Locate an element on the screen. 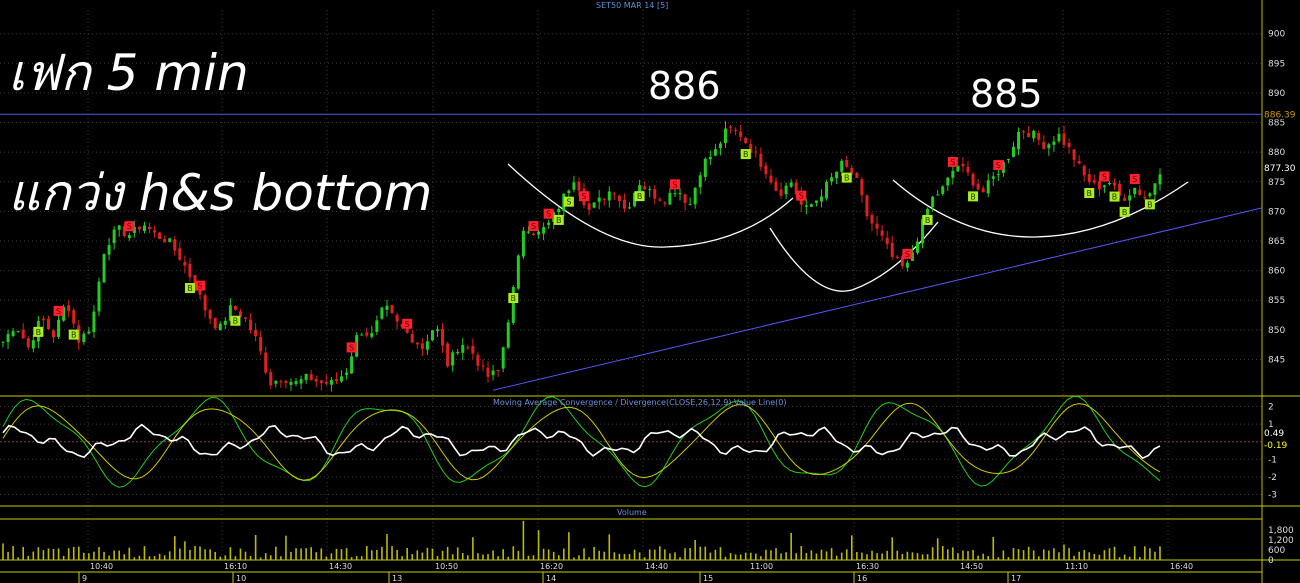 The width and height of the screenshot is (1300, 583). day-label: 9 is located at coordinates (84, 578).